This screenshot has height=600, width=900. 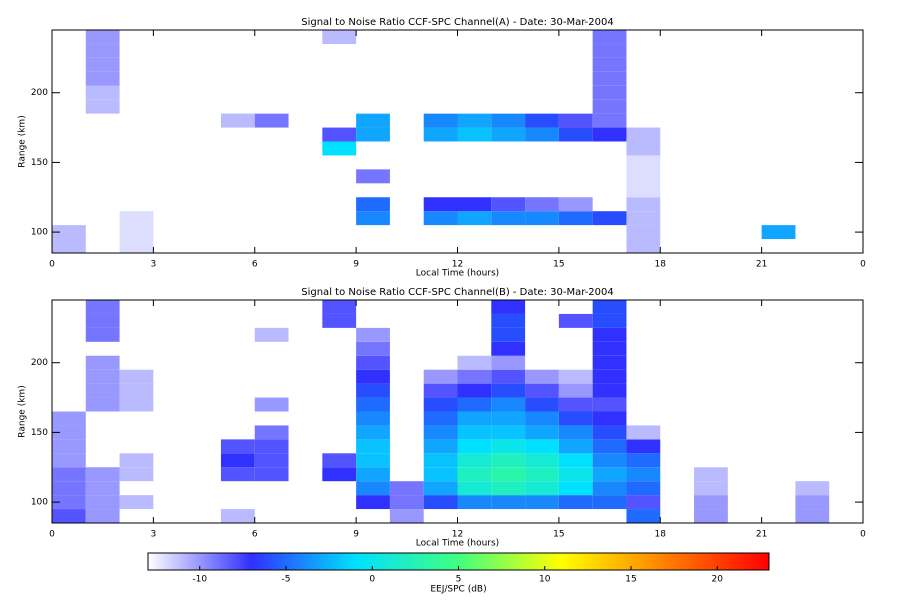 I want to click on colorbar-label: EEJ/SPC (dB), so click(x=458, y=590).